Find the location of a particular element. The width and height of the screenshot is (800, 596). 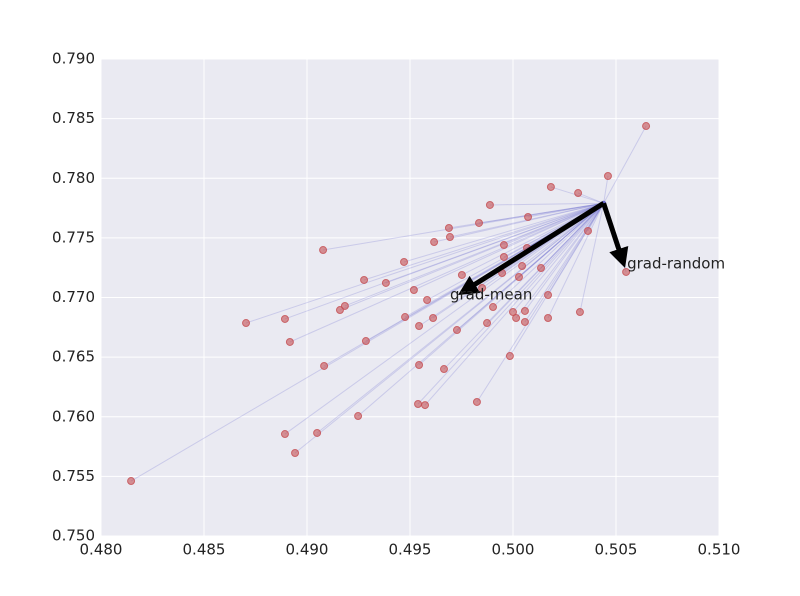

arrow-label: grad-random is located at coordinates (676, 264).